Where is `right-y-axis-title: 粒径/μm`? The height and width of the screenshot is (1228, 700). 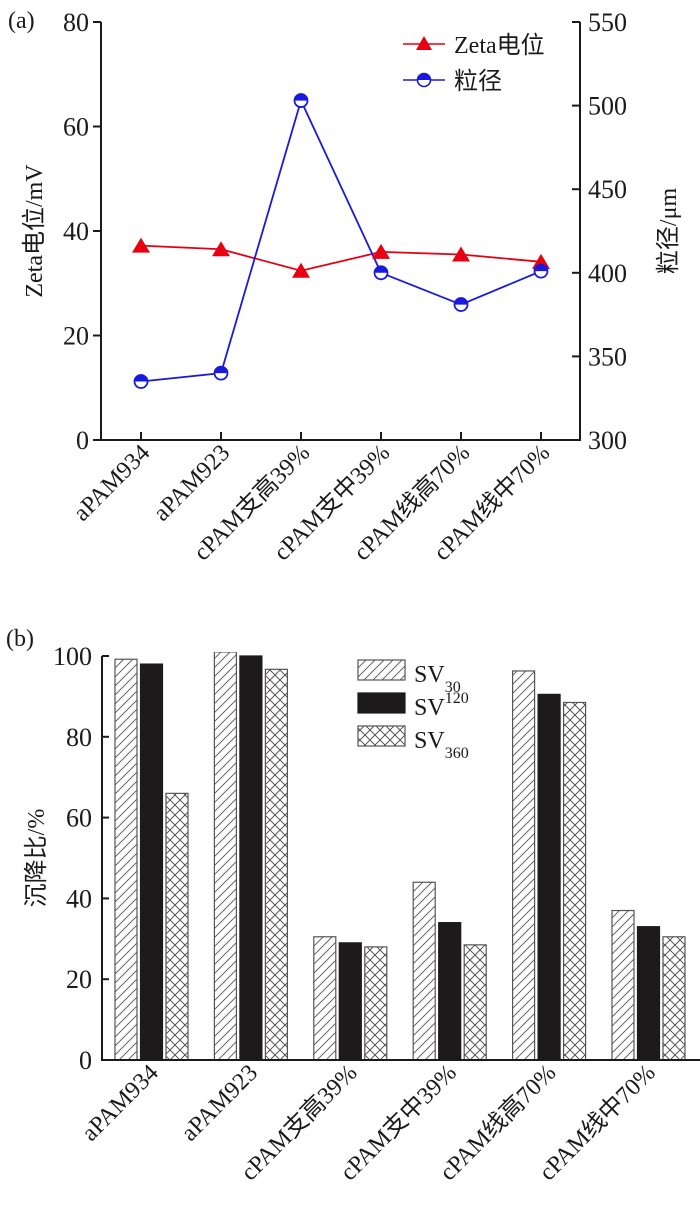
right-y-axis-title: 粒径/μm is located at coordinates (668, 231).